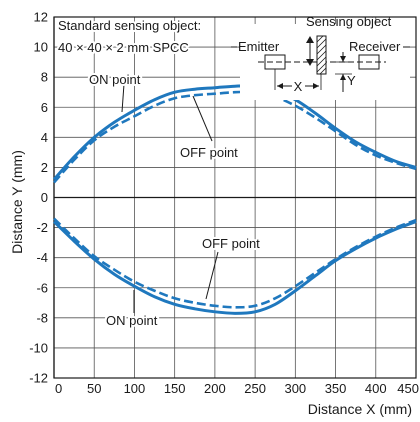  I want to click on x-dim-arrow-left, so click(280, 86).